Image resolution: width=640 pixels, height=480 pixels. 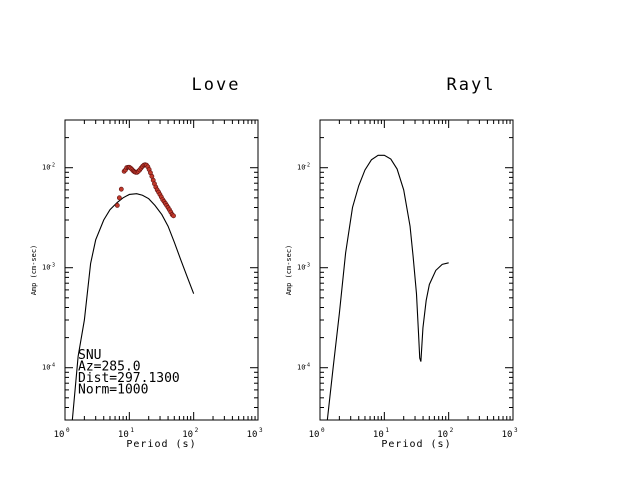 I want to click on chart-title: Love, so click(x=216, y=85).